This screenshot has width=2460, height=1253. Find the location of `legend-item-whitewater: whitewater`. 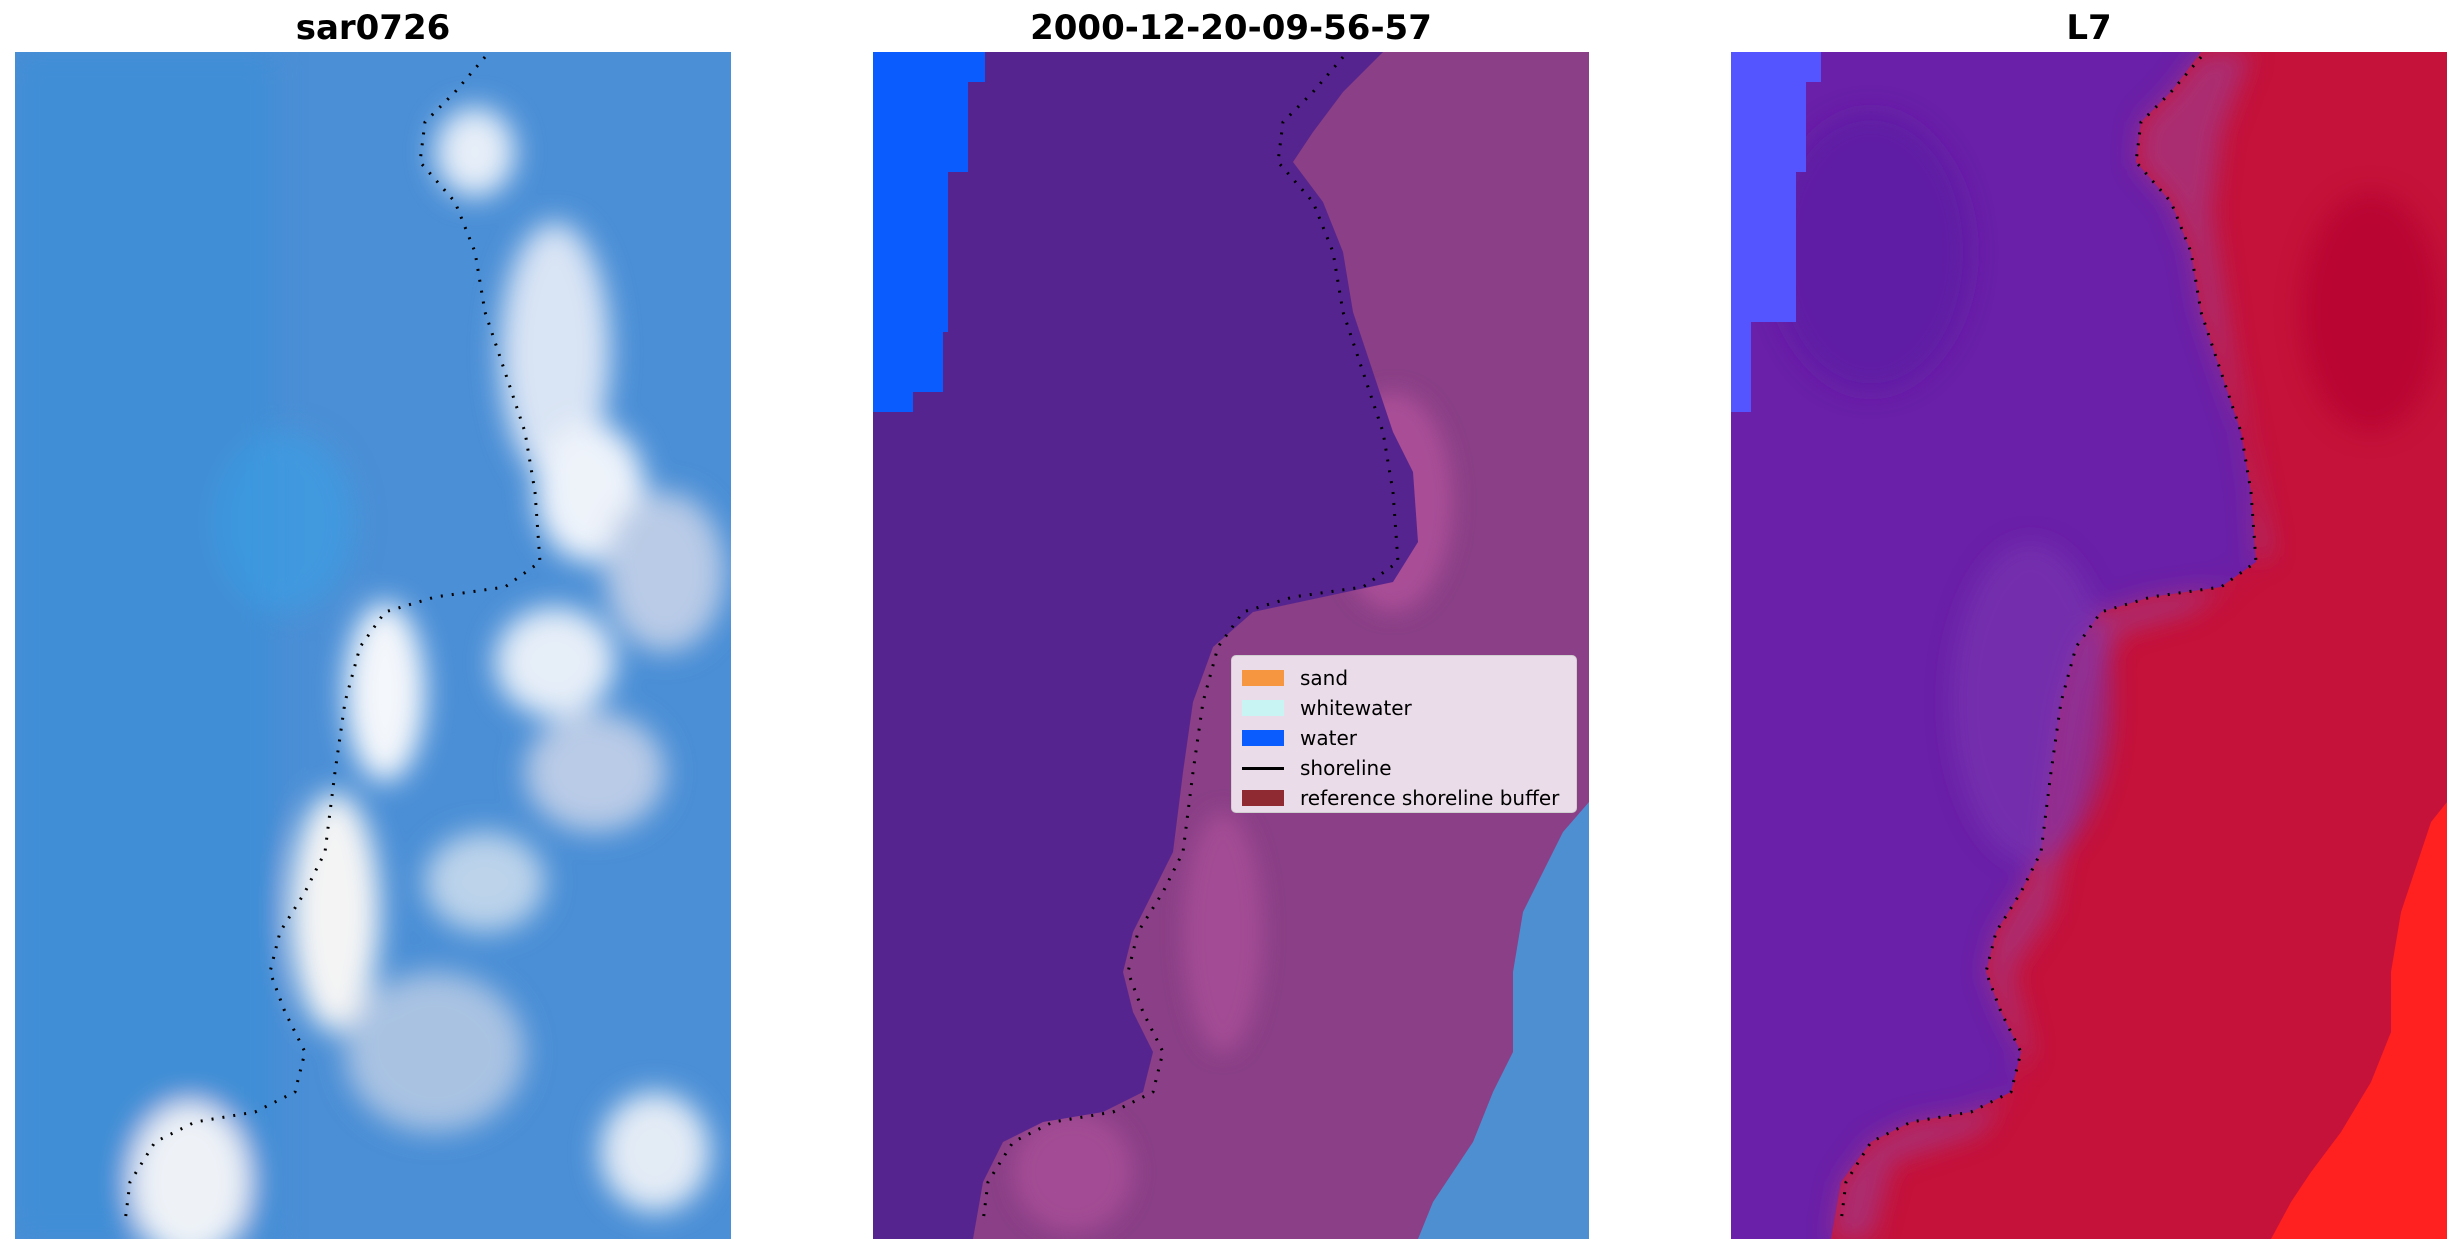

legend-item-whitewater: whitewater is located at coordinates (1404, 708).